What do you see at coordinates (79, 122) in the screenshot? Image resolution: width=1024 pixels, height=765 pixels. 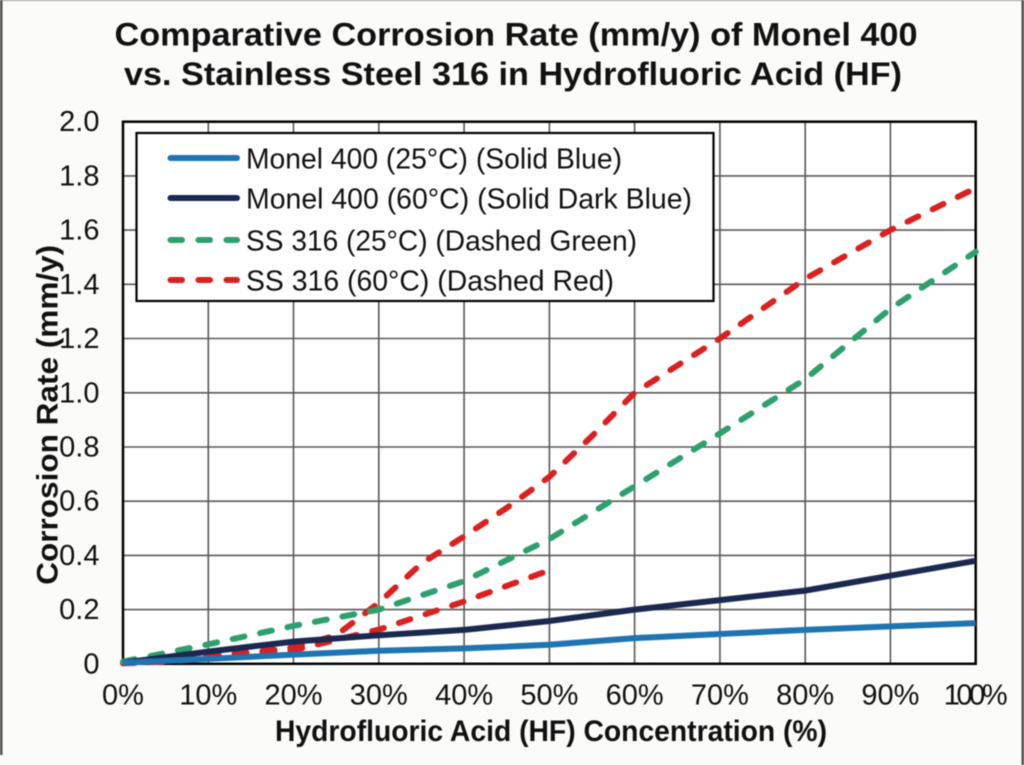 I see `svg-text: 2.0` at bounding box center [79, 122].